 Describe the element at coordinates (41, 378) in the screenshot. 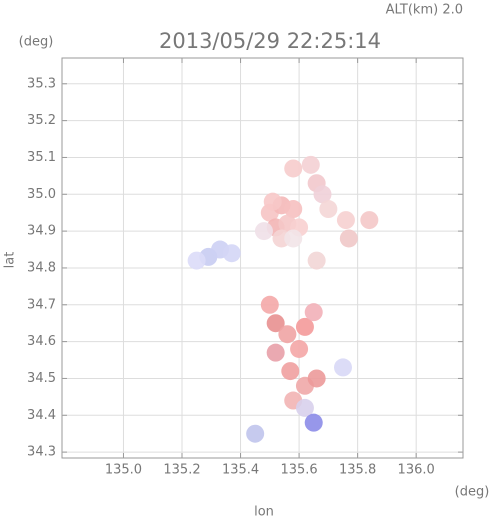

I see `y-tick-label: 34.5` at that location.